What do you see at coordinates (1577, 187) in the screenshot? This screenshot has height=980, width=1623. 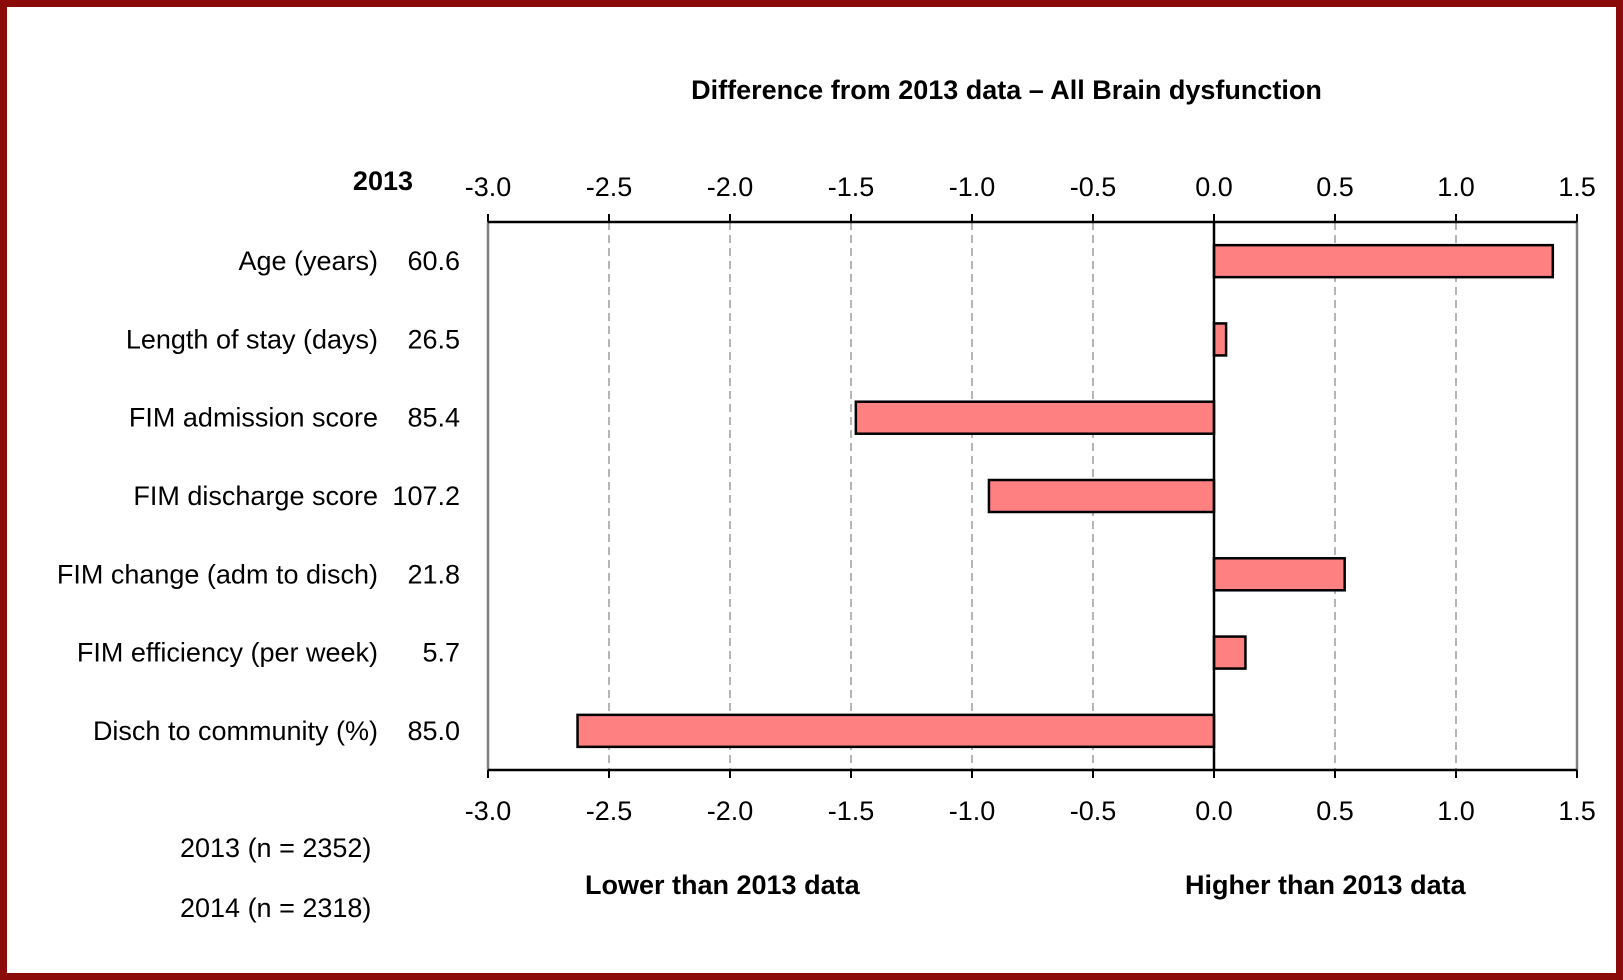 I see `top-tick-label-9: 1.5` at bounding box center [1577, 187].